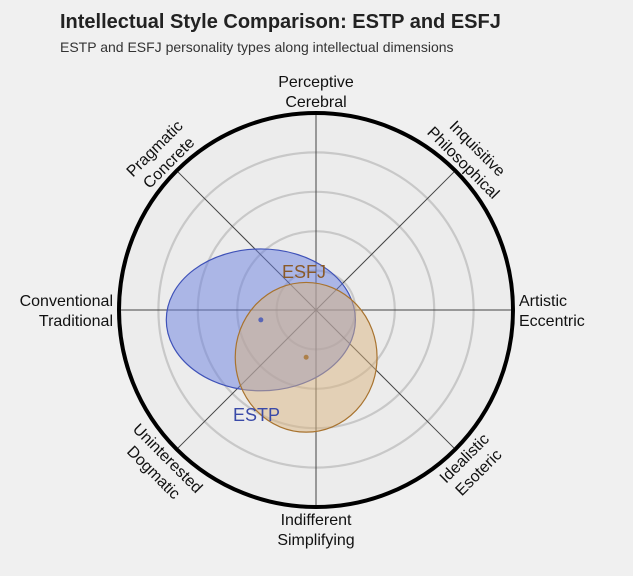 The image size is (633, 576). What do you see at coordinates (315, 530) in the screenshot?
I see `axis-label-5: Indifferent Simplifying` at bounding box center [315, 530].